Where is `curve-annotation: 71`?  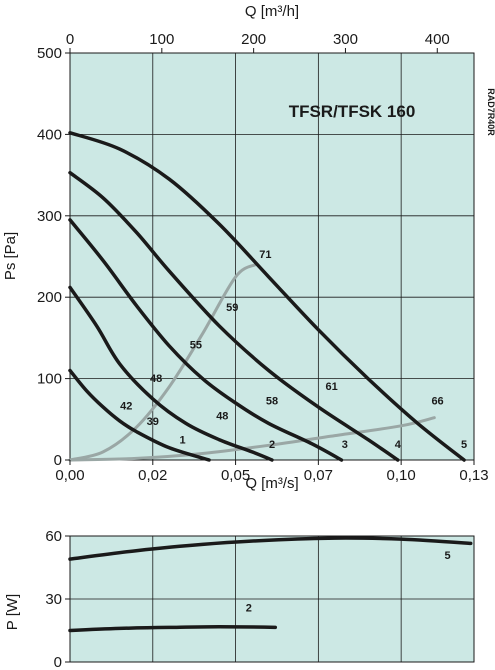
curve-annotation: 71 is located at coordinates (265, 255).